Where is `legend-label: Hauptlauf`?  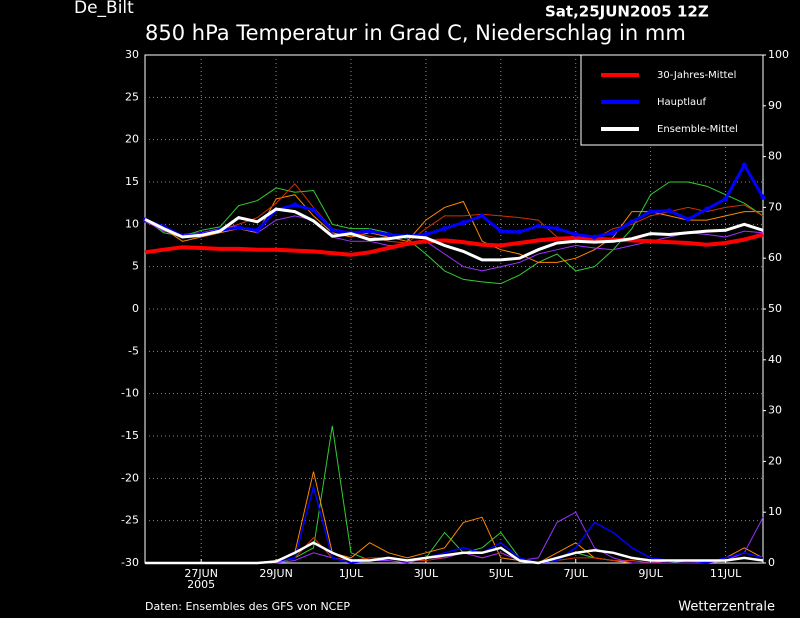 legend-label: Hauptlauf is located at coordinates (681, 102).